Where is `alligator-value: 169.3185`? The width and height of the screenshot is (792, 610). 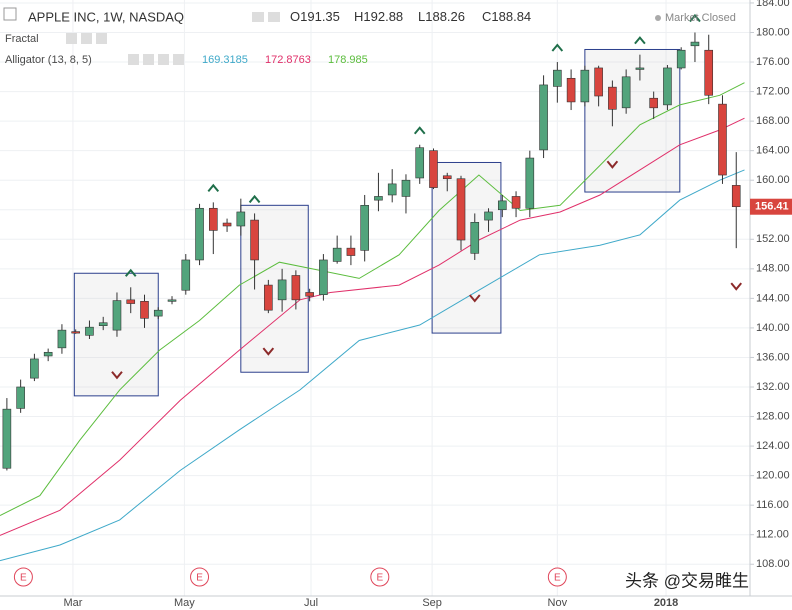 alligator-value: 169.3185 is located at coordinates (225, 60).